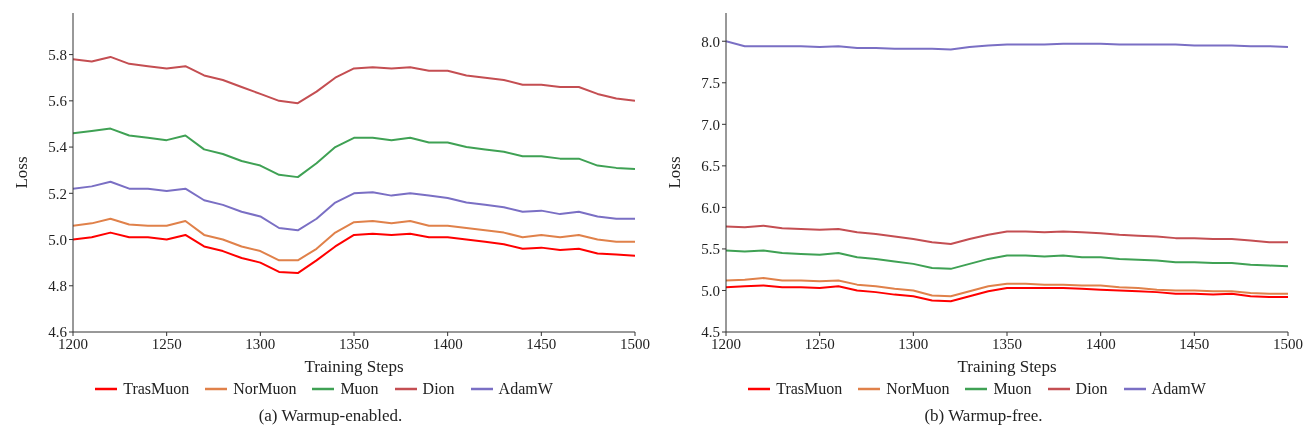 The height and width of the screenshot is (446, 1315). I want to click on y-tick-label: 5.8, so click(57, 54).